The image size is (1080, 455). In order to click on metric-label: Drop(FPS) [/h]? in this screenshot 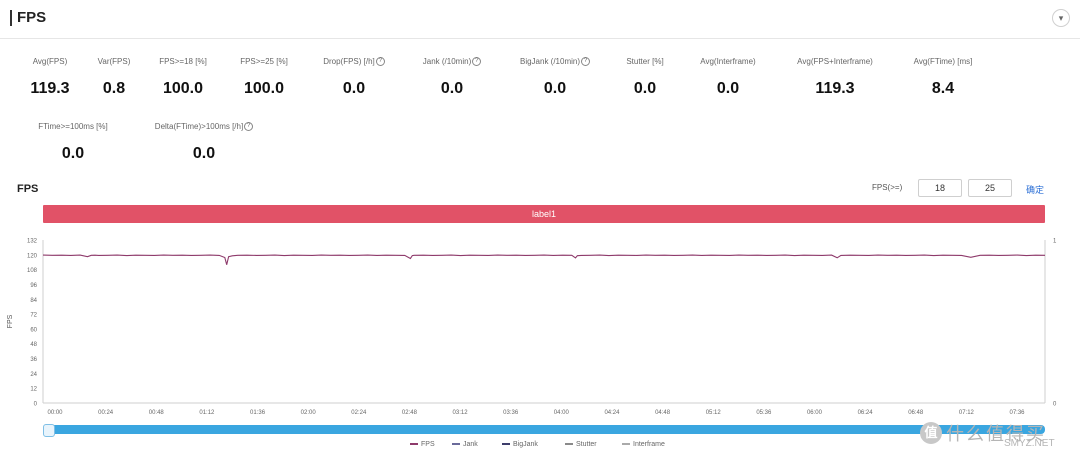, I will do `click(354, 62)`.